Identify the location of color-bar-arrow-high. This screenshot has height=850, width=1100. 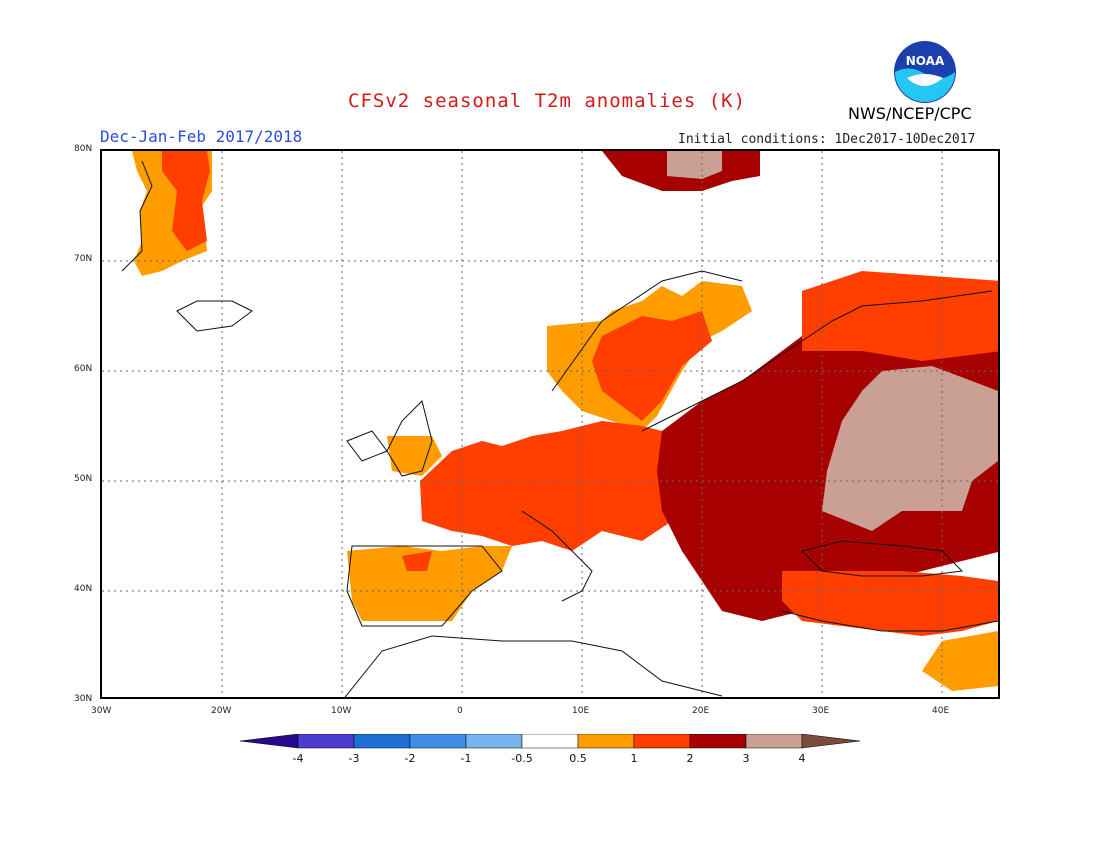
(830, 741).